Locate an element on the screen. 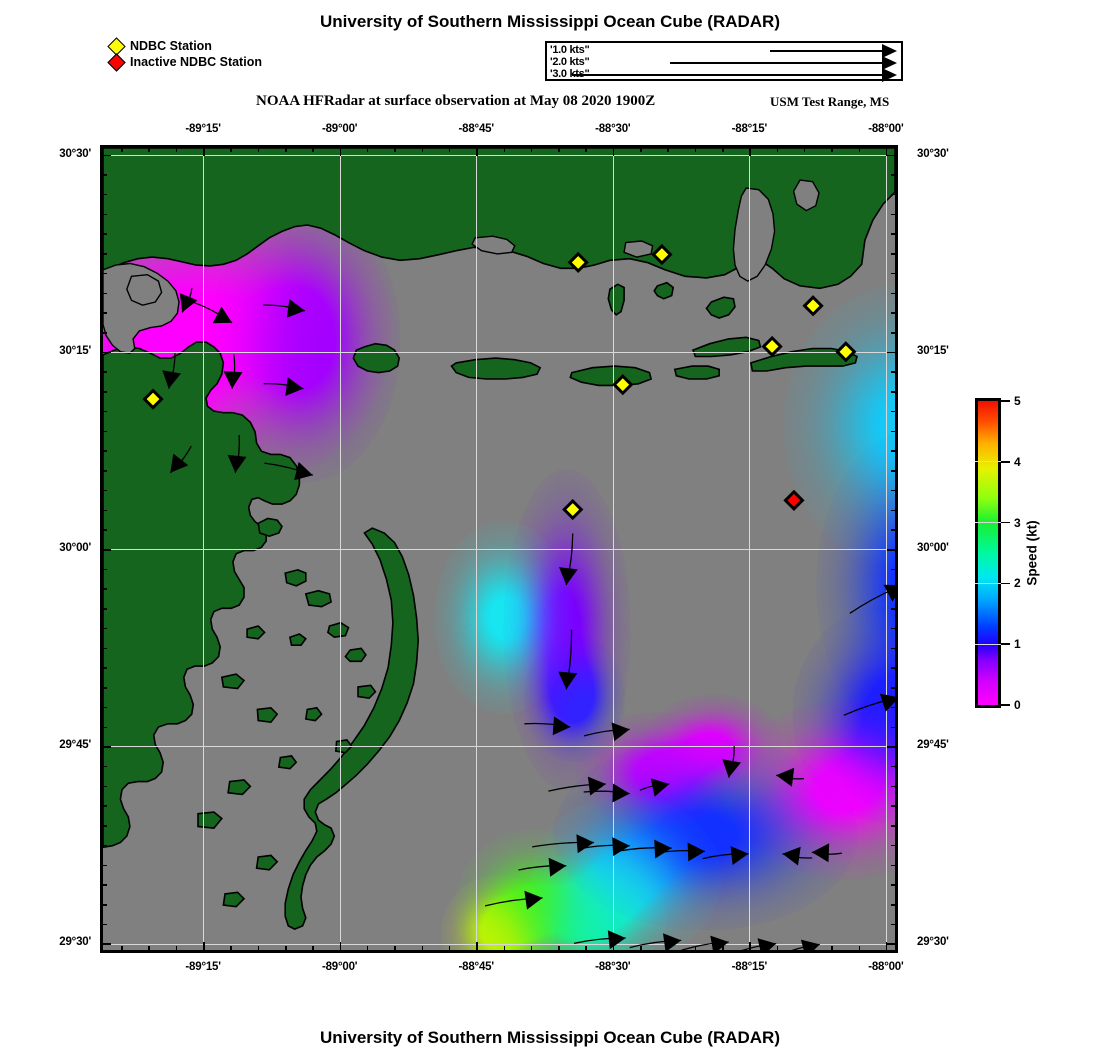 The width and height of the screenshot is (1100, 1050). vector-scale-row: '3.0 kts" is located at coordinates (724, 75).